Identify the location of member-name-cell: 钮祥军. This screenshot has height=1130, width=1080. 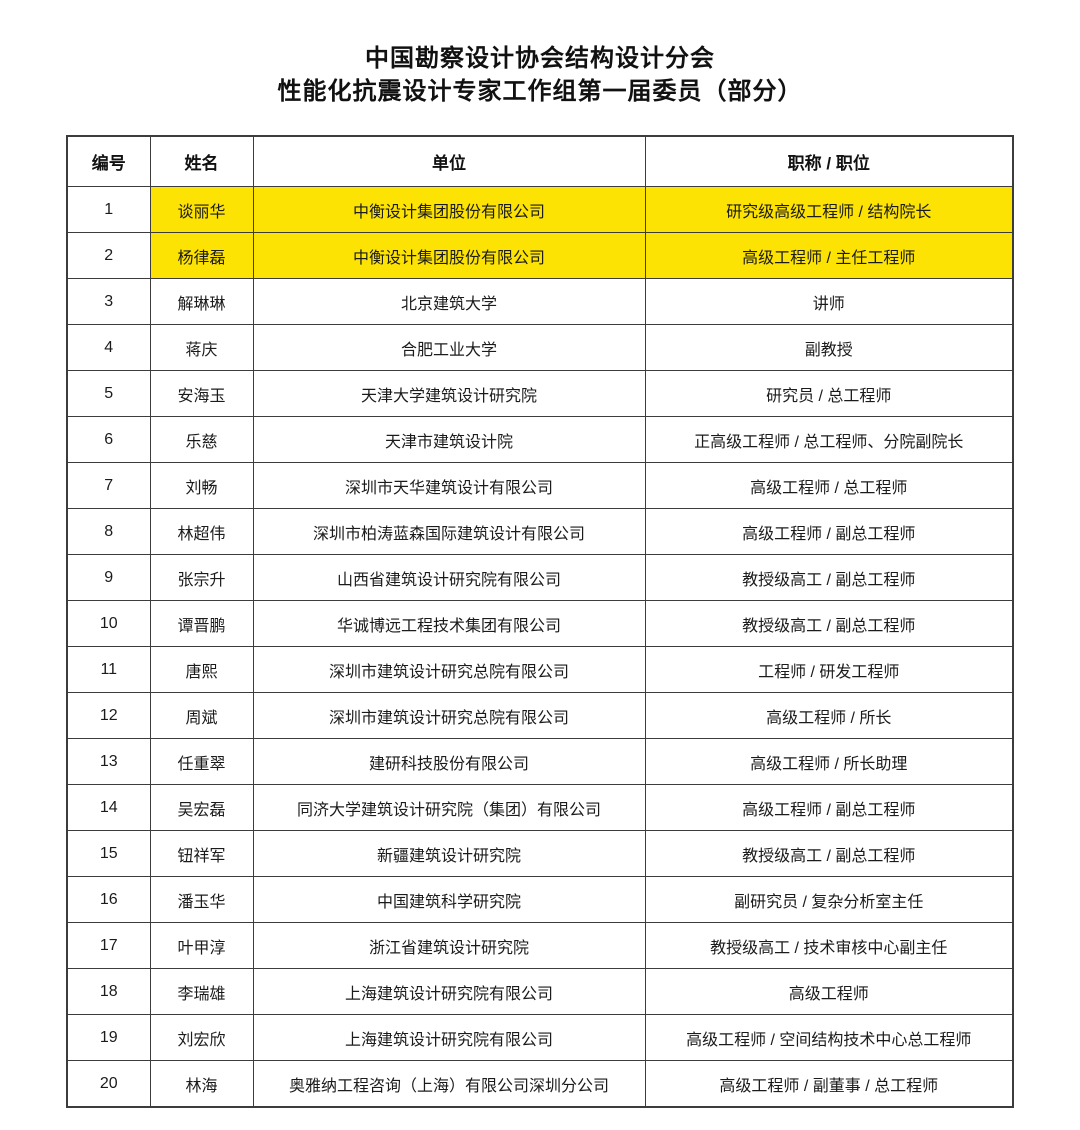
(201, 853).